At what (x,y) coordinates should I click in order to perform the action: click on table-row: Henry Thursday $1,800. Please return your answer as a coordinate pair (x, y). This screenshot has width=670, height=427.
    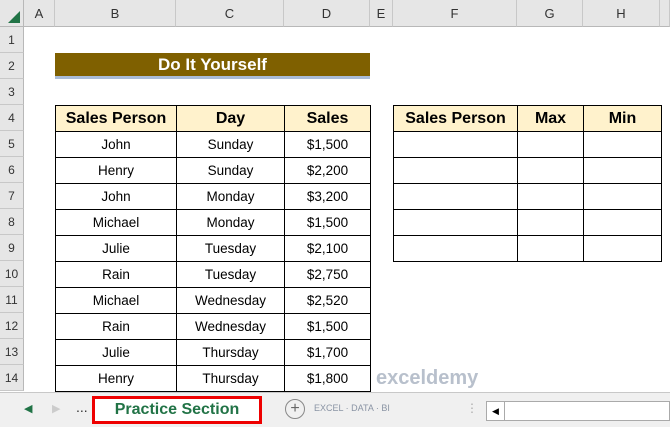
    Looking at the image, I should click on (213, 378).